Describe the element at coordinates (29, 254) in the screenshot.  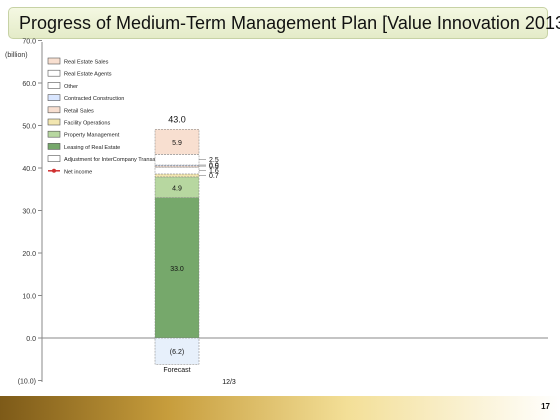
I see `y-tick-label: 20.0` at that location.